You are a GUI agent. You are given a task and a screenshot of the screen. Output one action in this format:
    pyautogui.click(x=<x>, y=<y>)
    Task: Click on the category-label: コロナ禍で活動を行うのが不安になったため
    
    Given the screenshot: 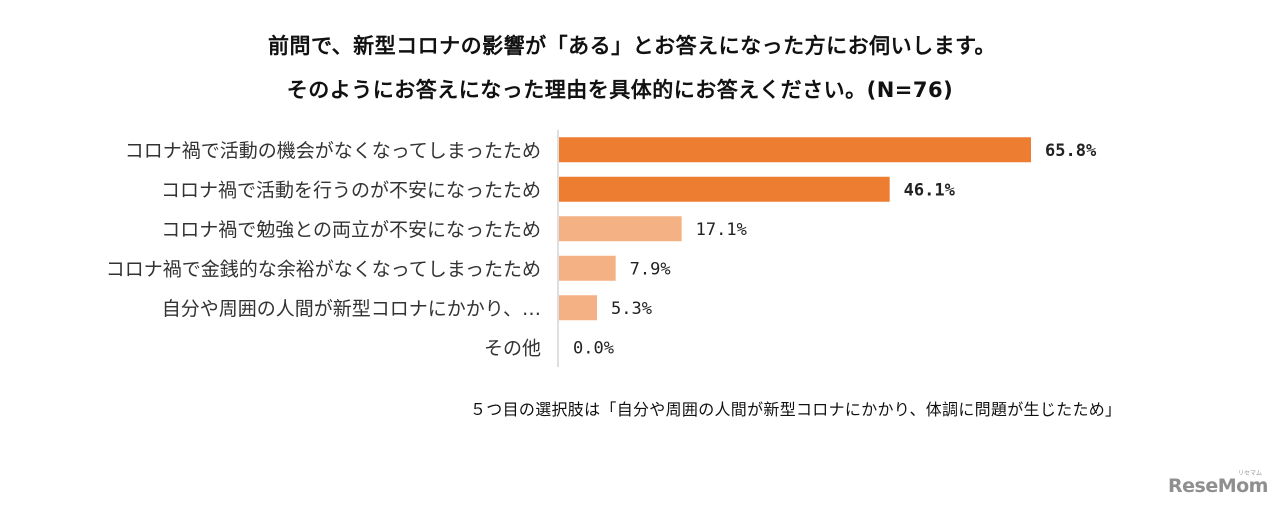 What is the action you would take?
    pyautogui.click(x=351, y=190)
    